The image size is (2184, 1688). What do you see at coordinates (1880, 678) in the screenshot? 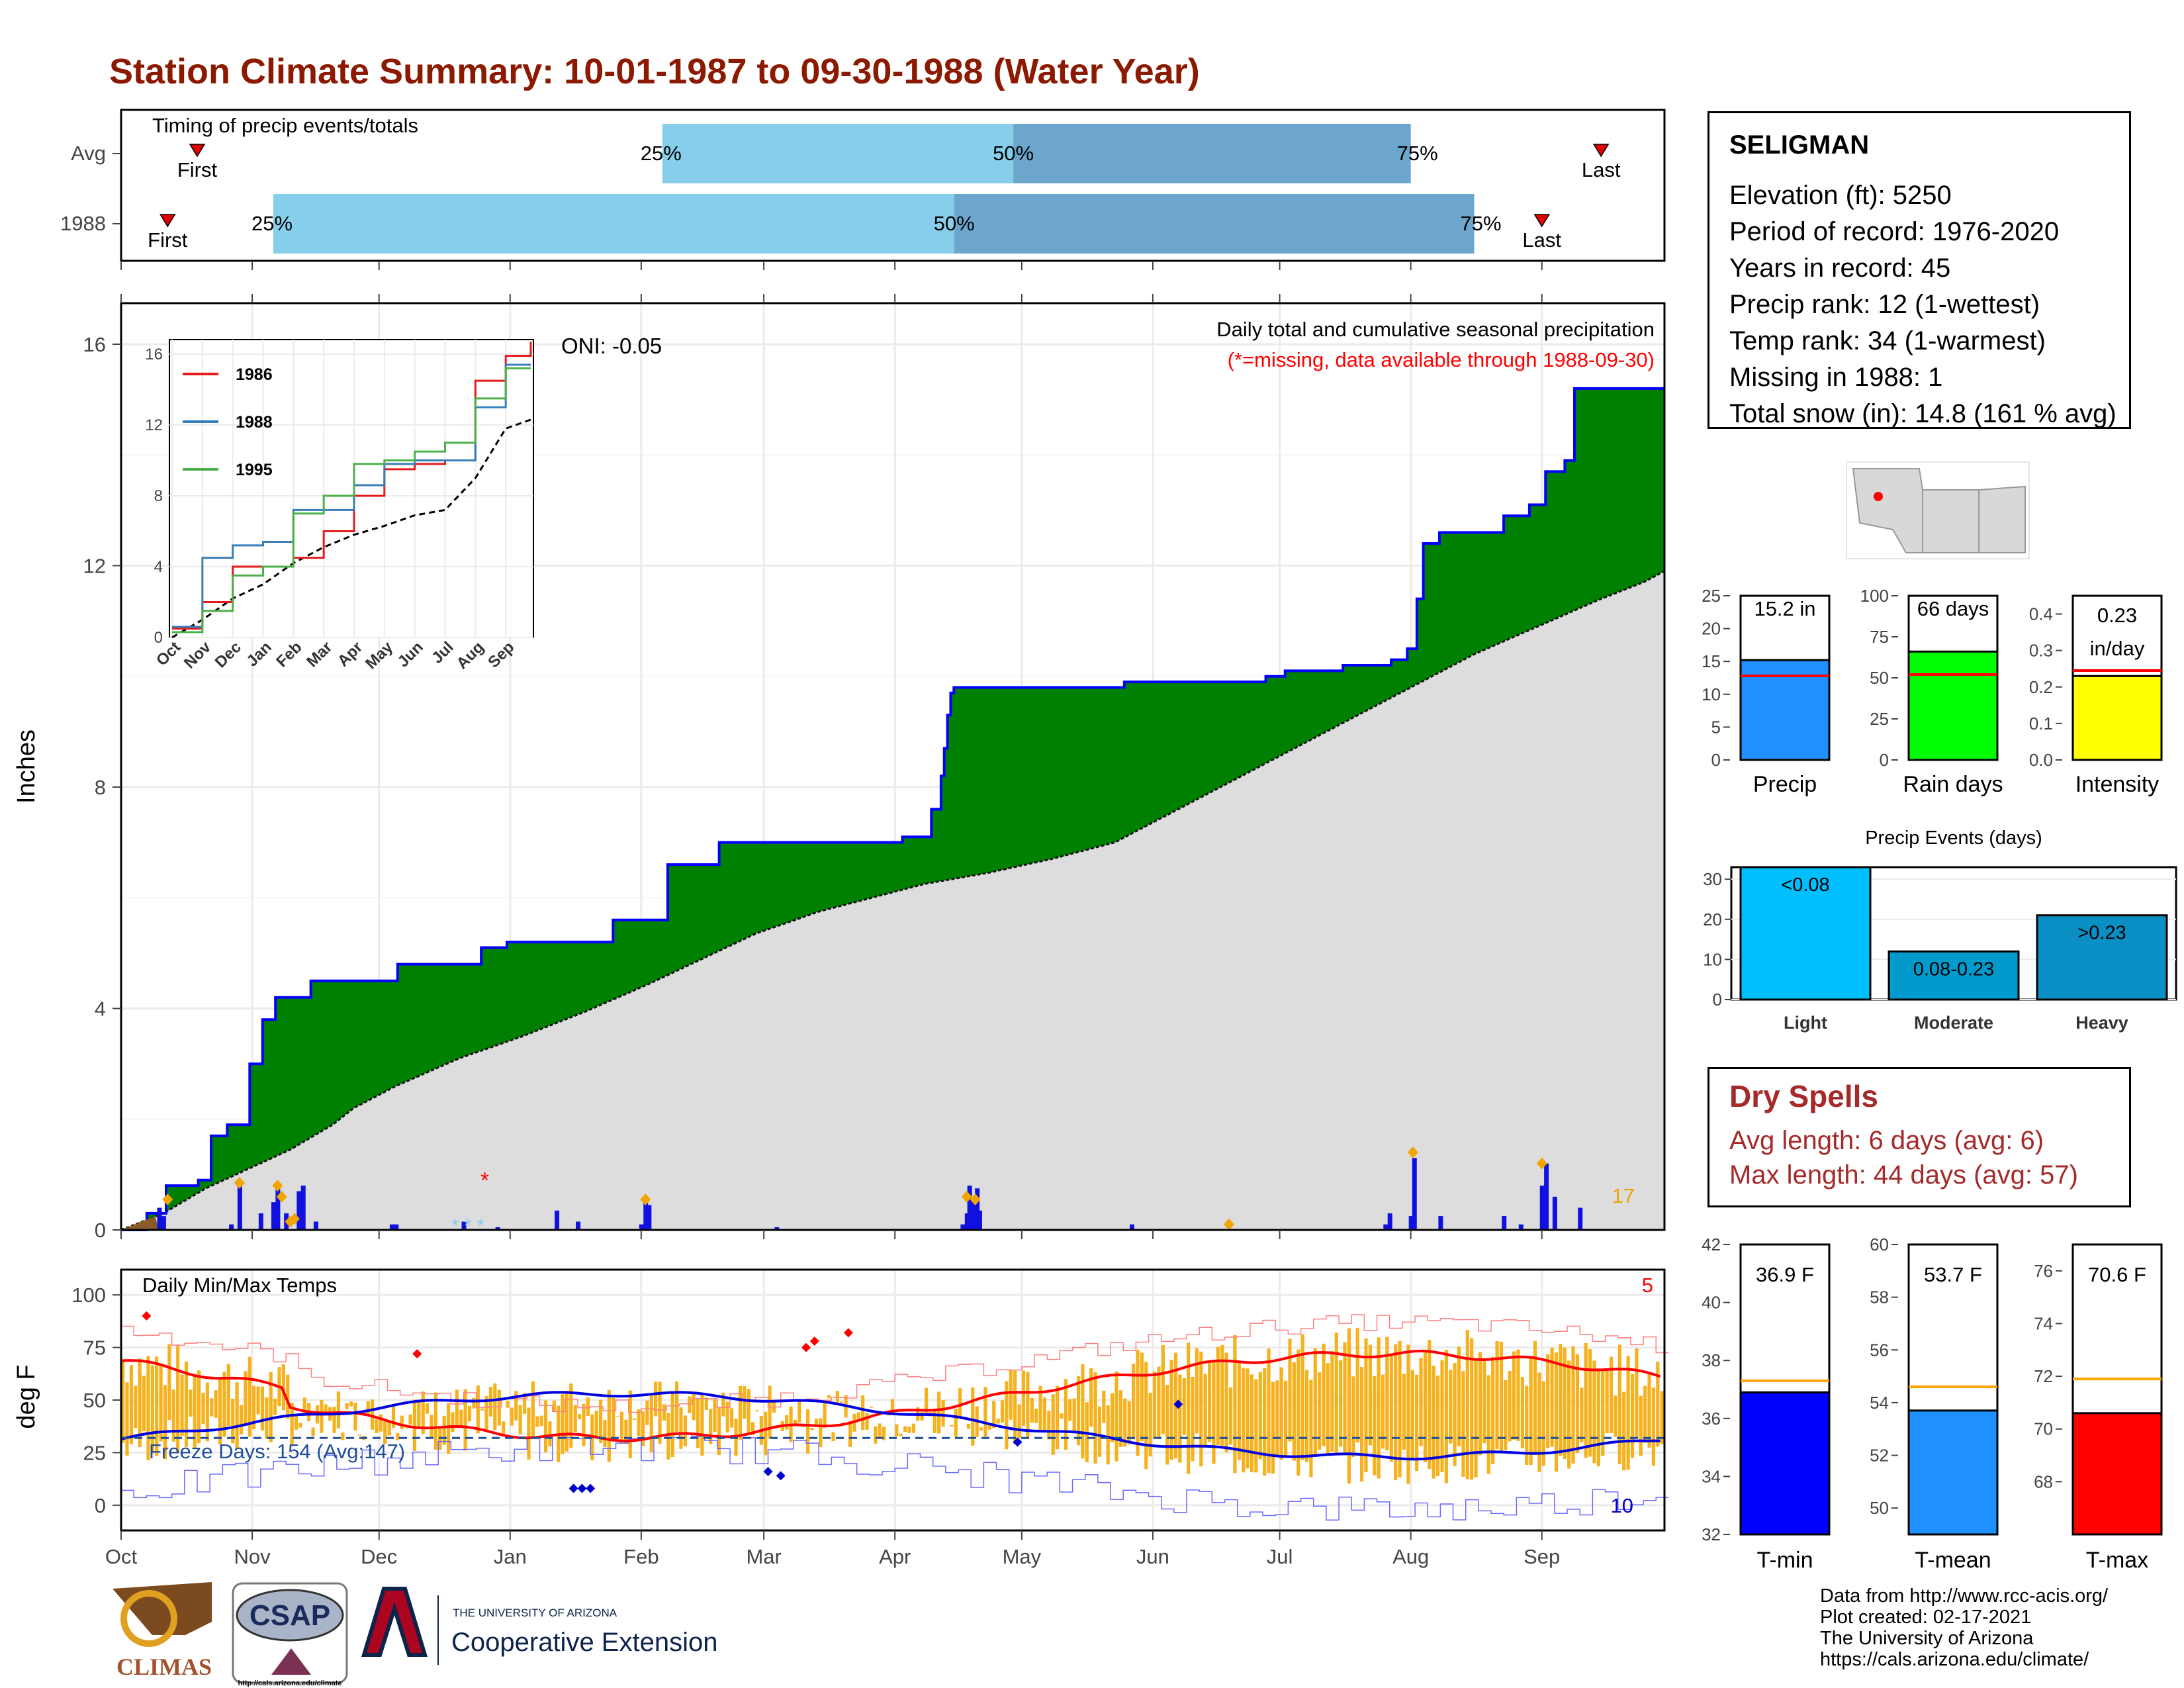
I see `mini-y-tick: 50` at bounding box center [1880, 678].